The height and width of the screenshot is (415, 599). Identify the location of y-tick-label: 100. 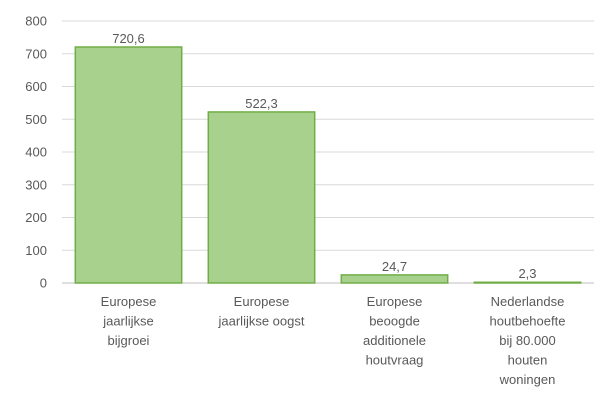
(36, 250).